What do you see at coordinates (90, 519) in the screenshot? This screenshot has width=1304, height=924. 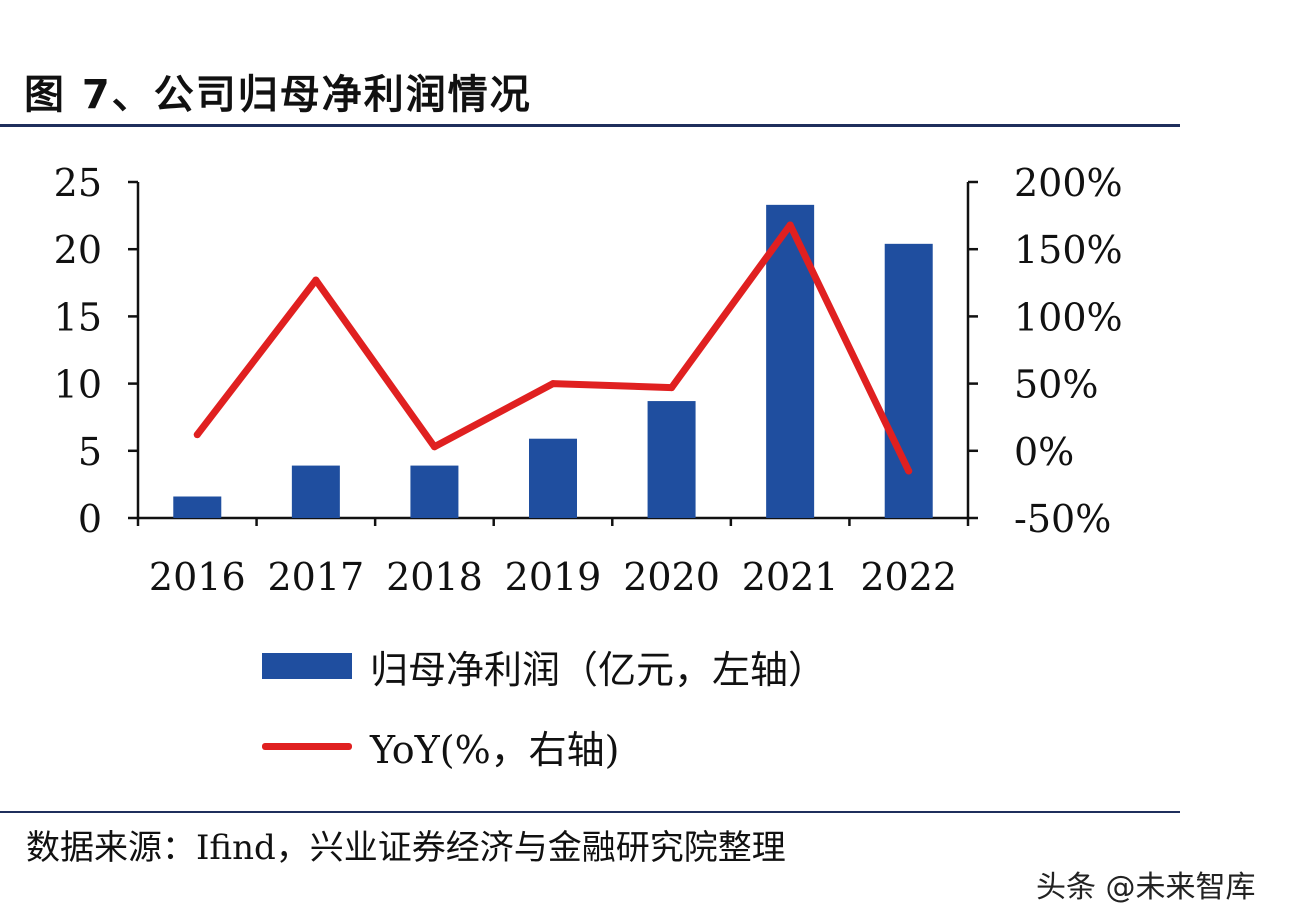 I see `left-axis-tick-label: 0` at bounding box center [90, 519].